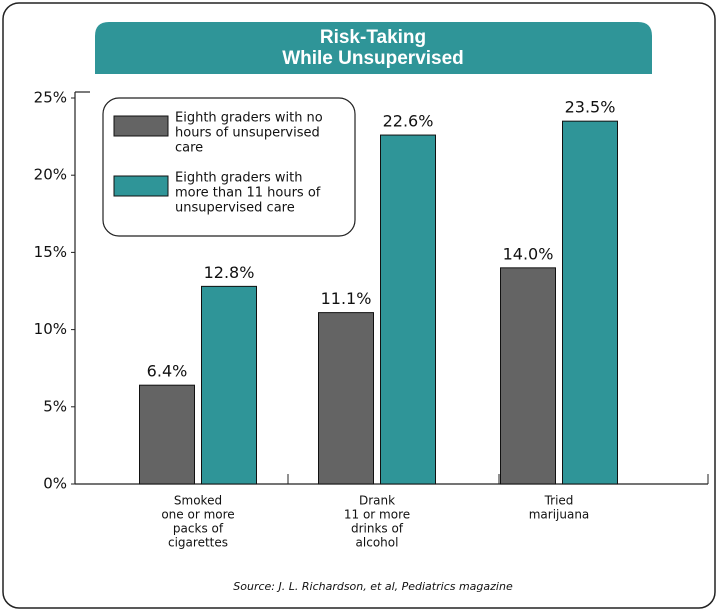 The image size is (719, 612). Describe the element at coordinates (249, 118) in the screenshot. I see `legend-label: Eighth graders with no` at that location.